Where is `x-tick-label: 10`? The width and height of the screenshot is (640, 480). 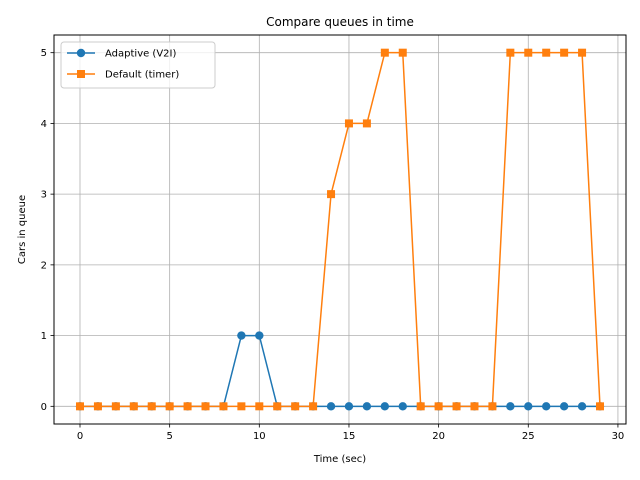
x-tick-label: 10 is located at coordinates (259, 436).